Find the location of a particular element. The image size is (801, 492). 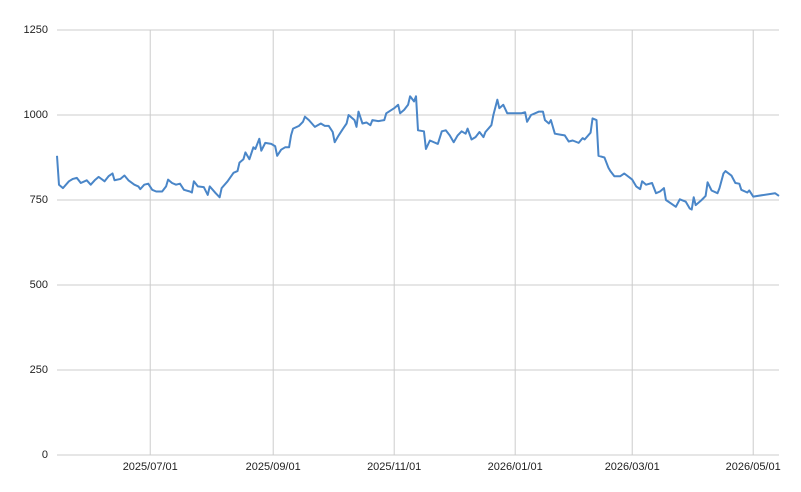

y-tick-label: 500 is located at coordinates (39, 285).